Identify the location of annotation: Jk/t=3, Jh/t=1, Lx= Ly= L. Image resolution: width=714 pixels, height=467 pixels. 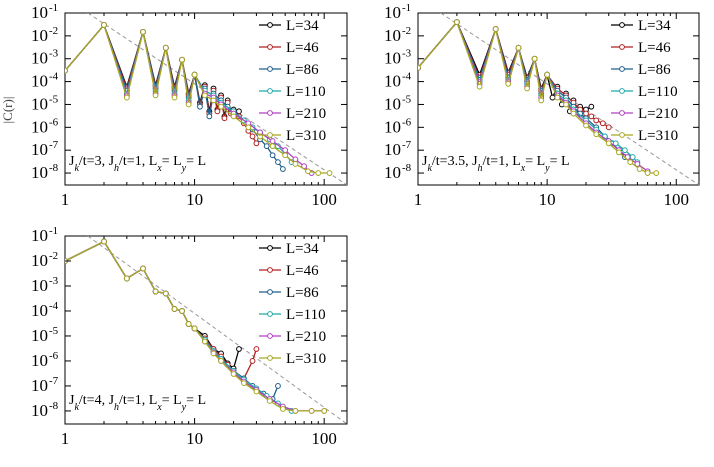
(137, 164).